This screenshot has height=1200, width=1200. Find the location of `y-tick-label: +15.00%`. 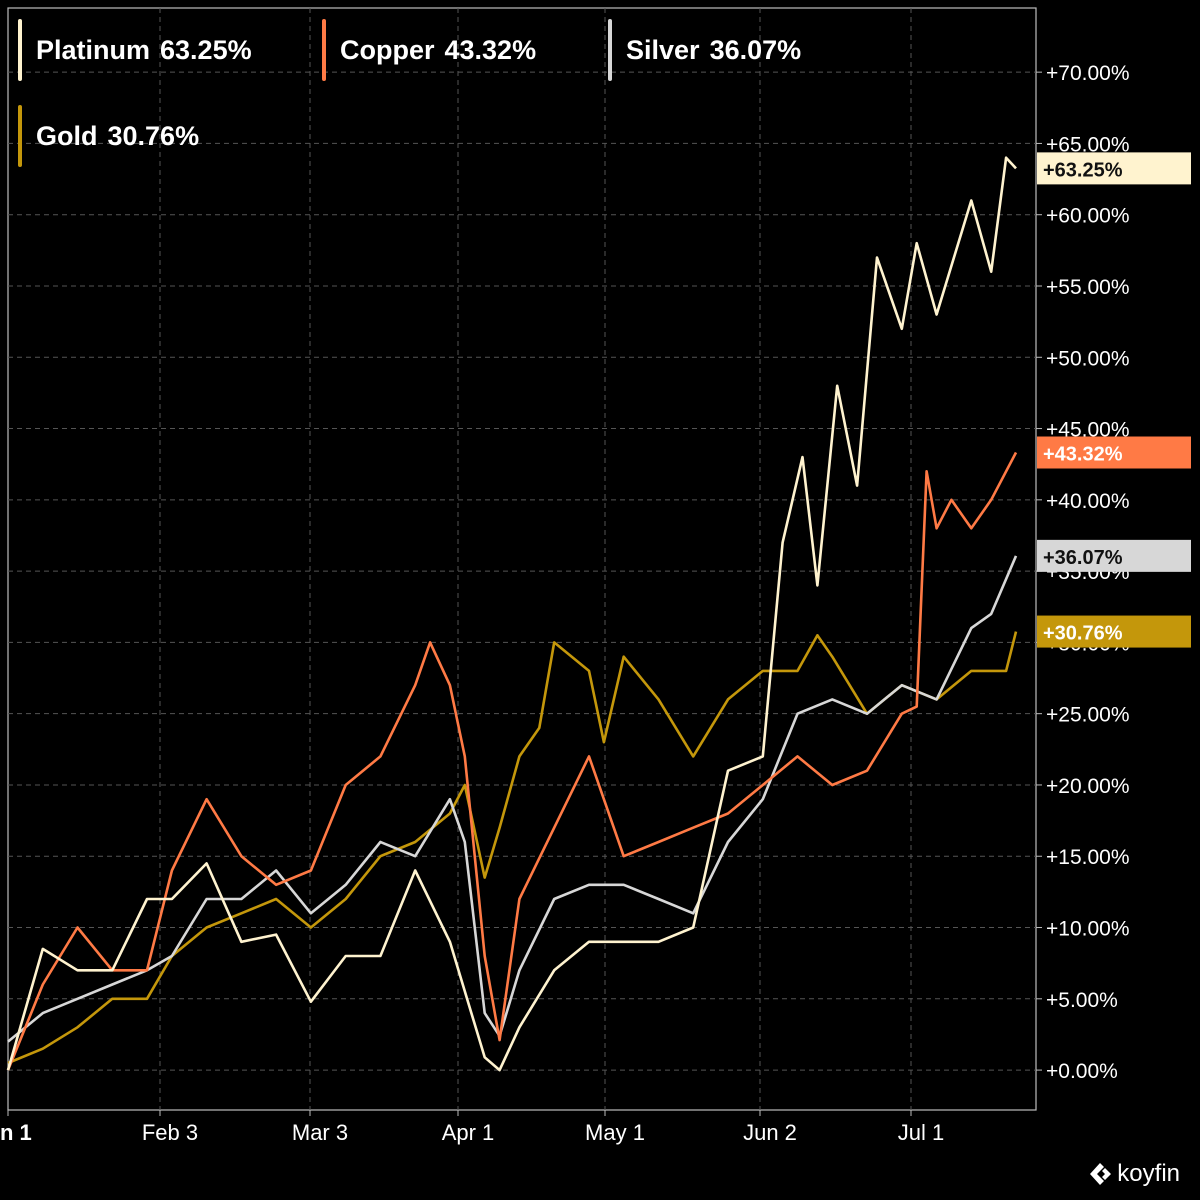

y-tick-label: +15.00% is located at coordinates (1088, 857).